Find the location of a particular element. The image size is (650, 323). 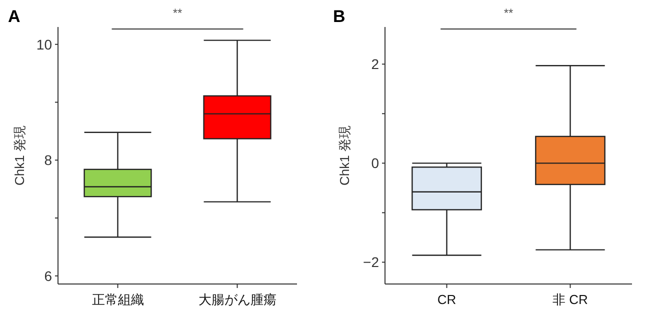

chart-title: B is located at coordinates (339, 16).